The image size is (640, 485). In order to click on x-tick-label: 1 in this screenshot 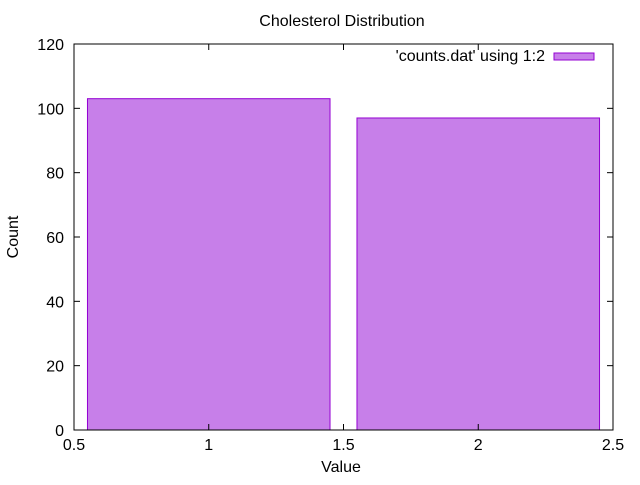, I will do `click(208, 445)`.